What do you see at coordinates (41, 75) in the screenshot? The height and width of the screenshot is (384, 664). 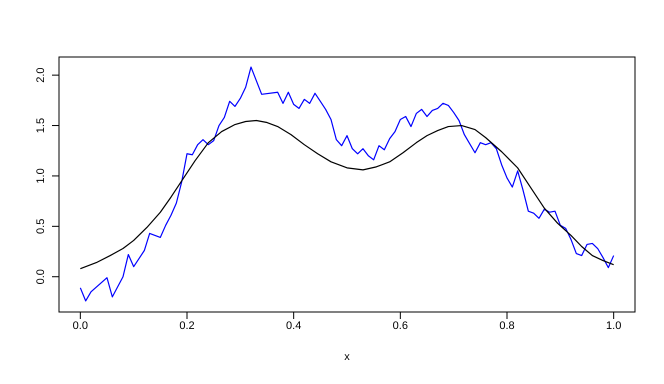 I see `y-tick-label: 2.0` at bounding box center [41, 75].